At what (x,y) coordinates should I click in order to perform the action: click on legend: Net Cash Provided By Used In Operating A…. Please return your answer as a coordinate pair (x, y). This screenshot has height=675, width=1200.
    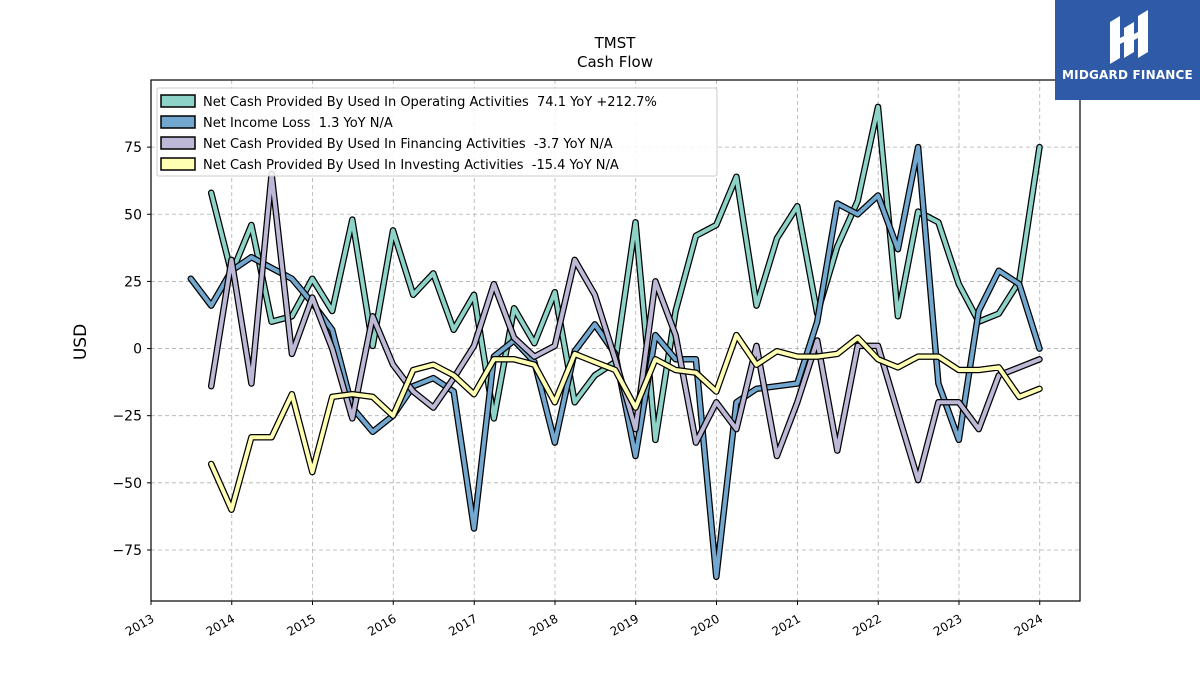
    Looking at the image, I should click on (437, 132).